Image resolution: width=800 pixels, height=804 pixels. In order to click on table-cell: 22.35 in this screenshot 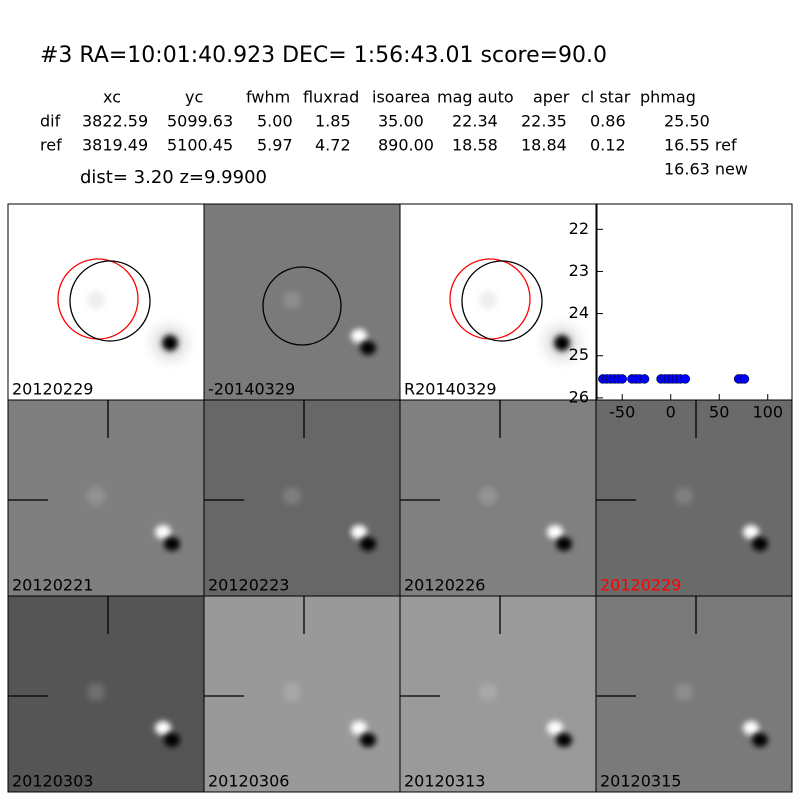, I will do `click(544, 121)`.